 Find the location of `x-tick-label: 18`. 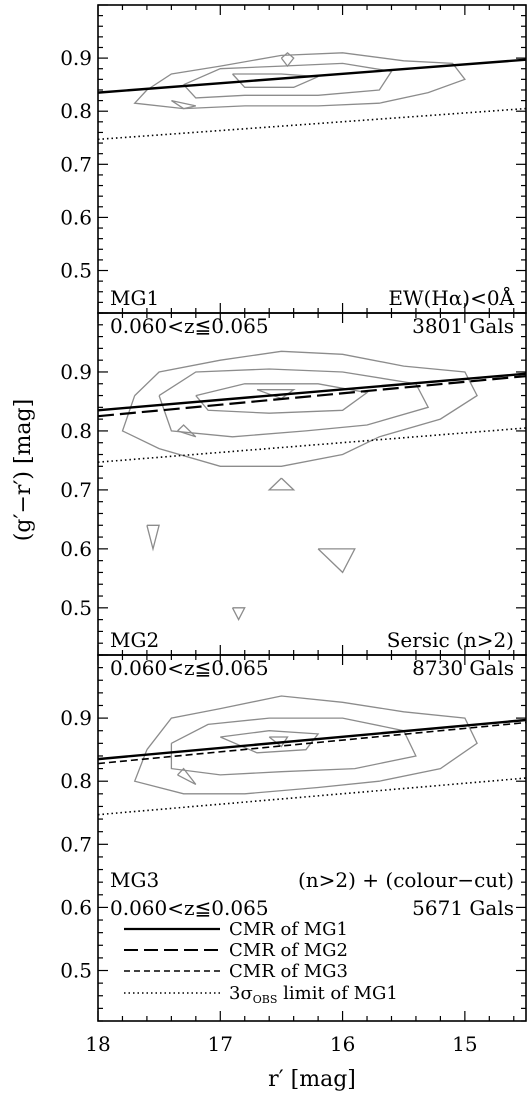

x-tick-label: 18 is located at coordinates (97, 1044).